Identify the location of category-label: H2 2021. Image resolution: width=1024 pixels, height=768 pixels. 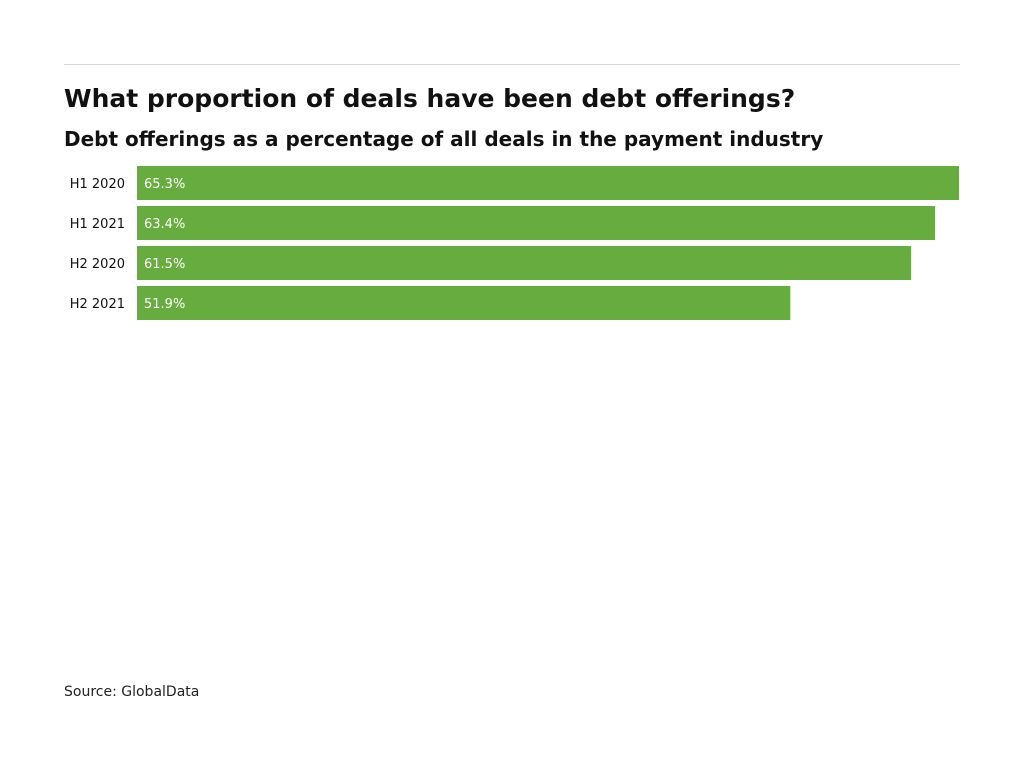
(97, 304).